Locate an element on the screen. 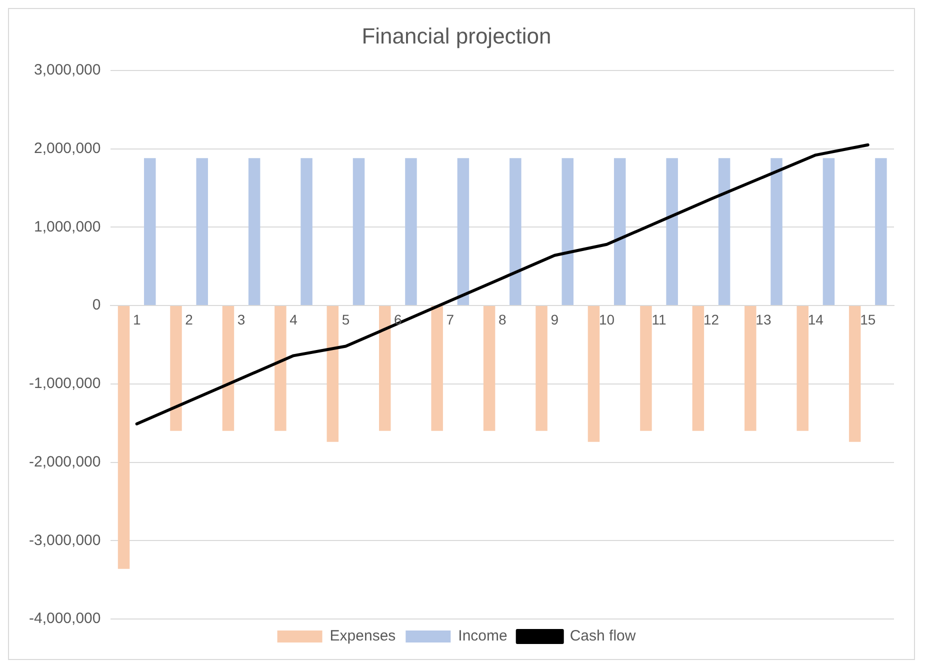 The image size is (927, 672). legend-label: Cash flow is located at coordinates (603, 636).